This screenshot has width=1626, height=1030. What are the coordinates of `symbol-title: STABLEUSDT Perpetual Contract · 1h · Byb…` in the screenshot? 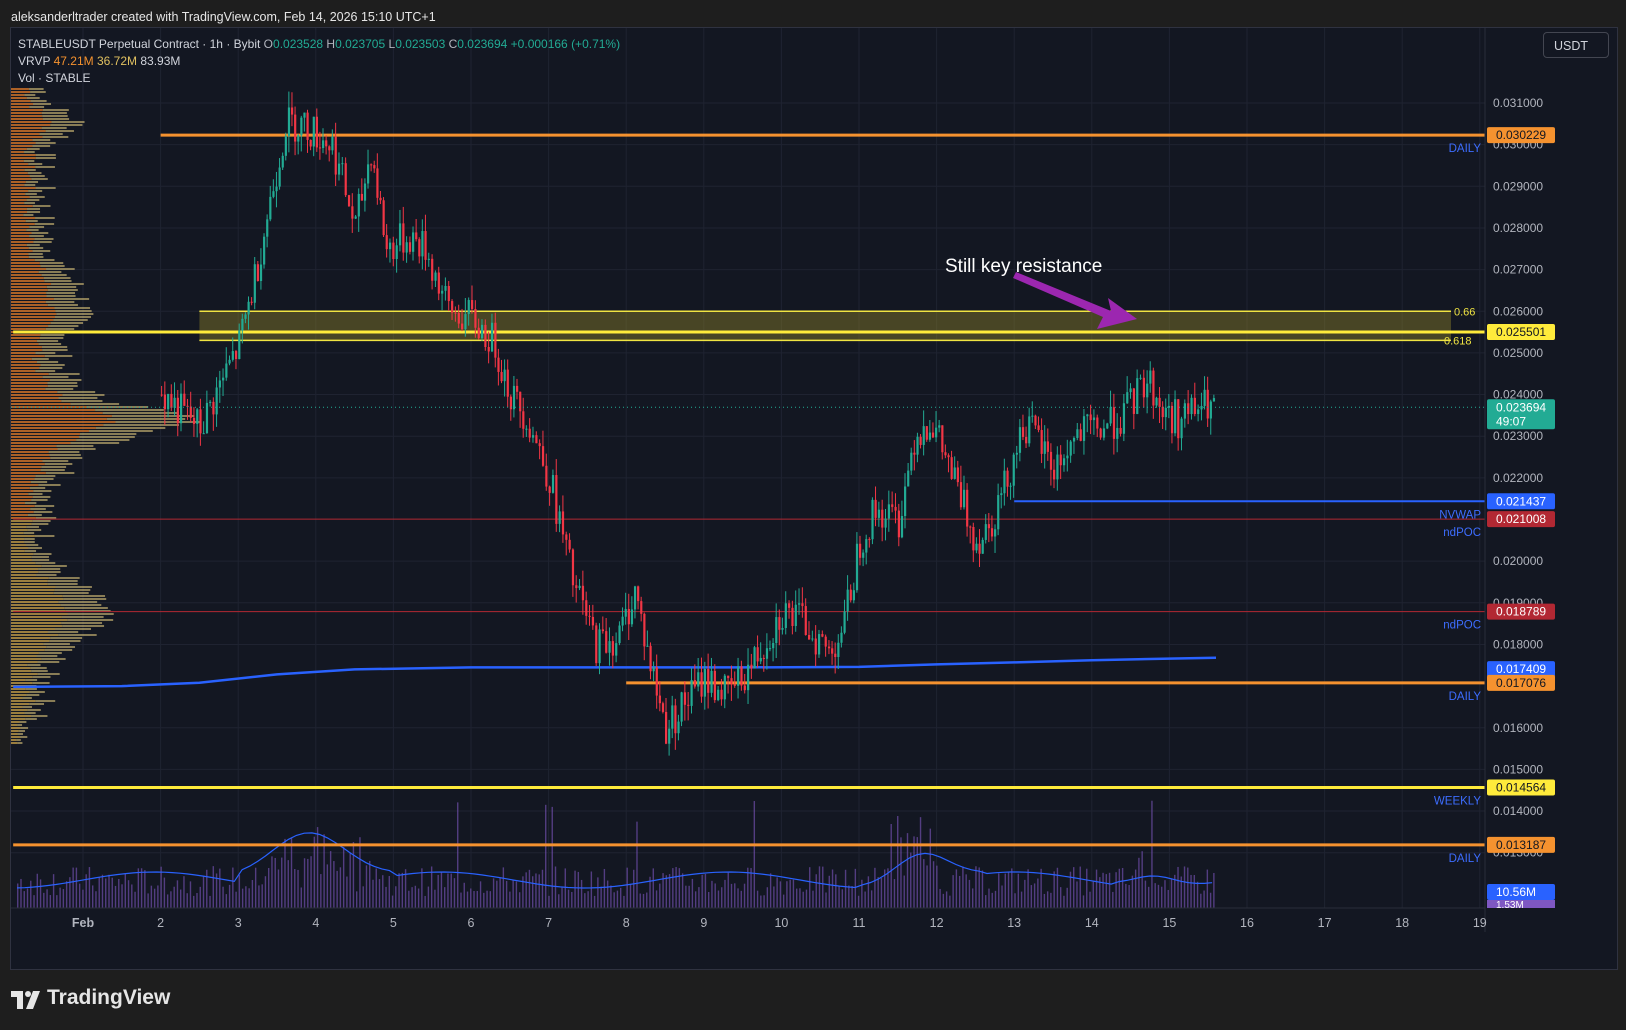 It's located at (139, 44).